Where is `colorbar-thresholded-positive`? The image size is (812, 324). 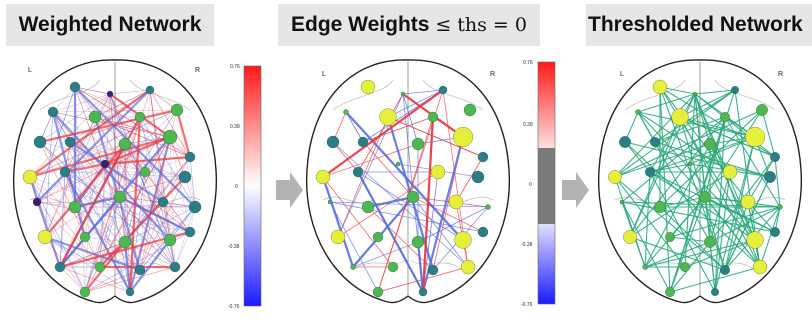 colorbar-thresholded-positive is located at coordinates (546, 105).